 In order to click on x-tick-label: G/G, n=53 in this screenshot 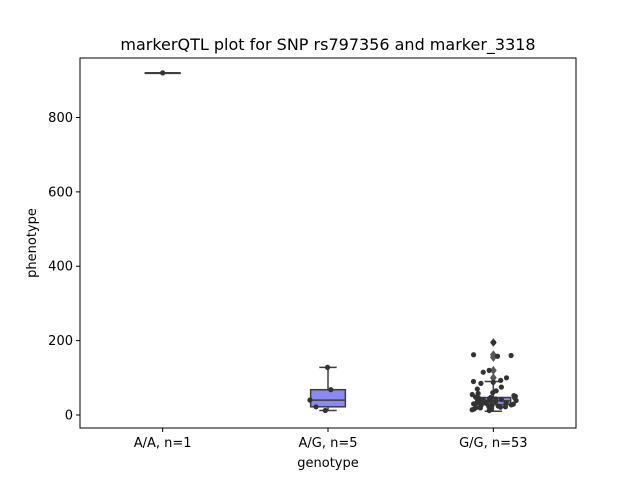, I will do `click(493, 443)`.